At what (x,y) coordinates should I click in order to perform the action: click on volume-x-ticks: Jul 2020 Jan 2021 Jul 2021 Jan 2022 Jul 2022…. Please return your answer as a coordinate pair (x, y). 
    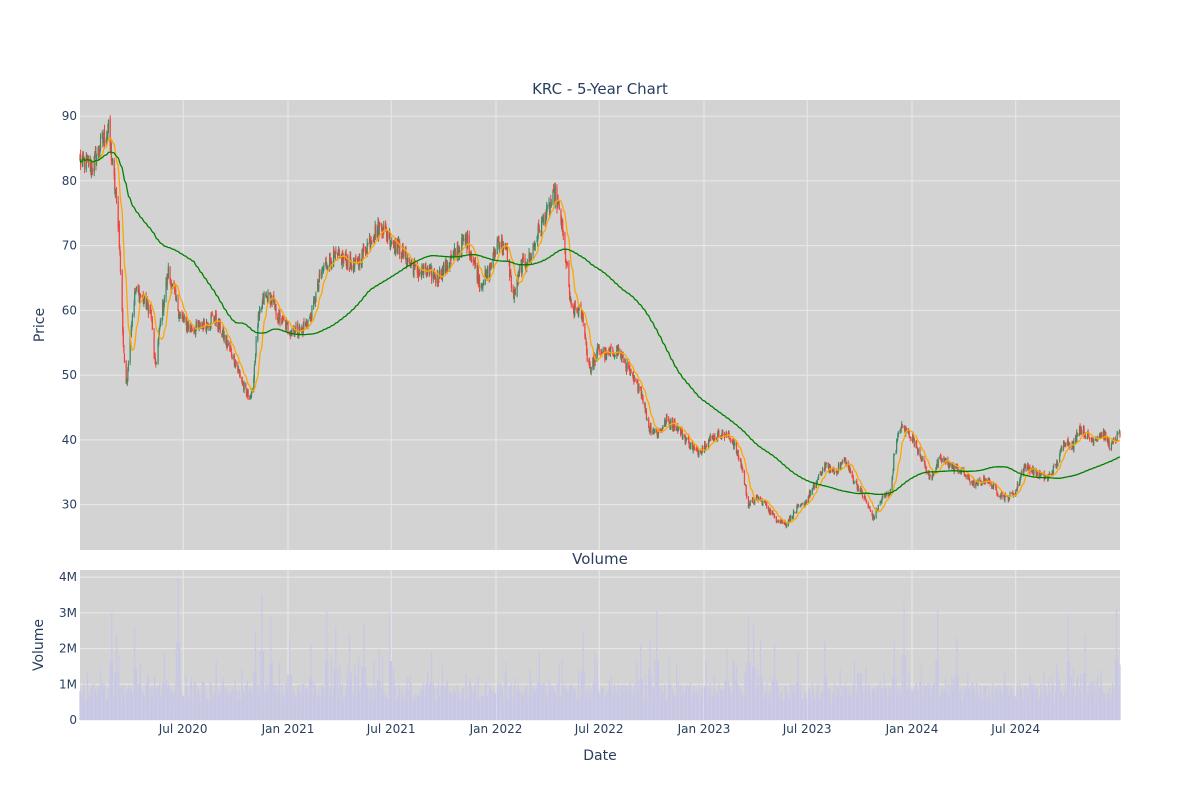
    Looking at the image, I should click on (599, 729).